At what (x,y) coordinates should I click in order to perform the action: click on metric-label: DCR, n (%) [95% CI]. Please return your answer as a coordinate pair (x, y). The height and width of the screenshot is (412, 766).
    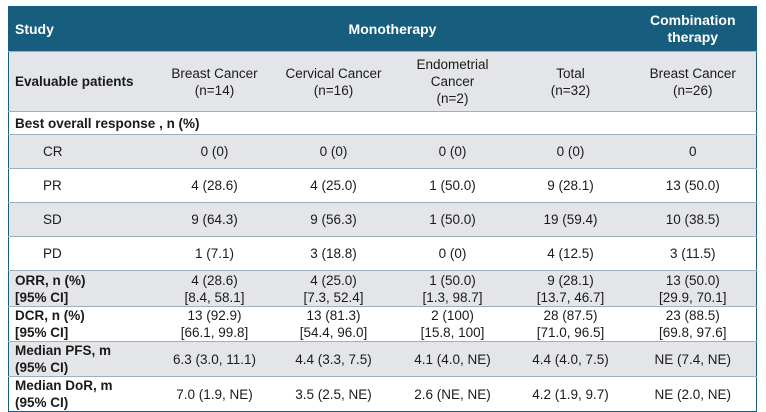
    Looking at the image, I should click on (82, 324).